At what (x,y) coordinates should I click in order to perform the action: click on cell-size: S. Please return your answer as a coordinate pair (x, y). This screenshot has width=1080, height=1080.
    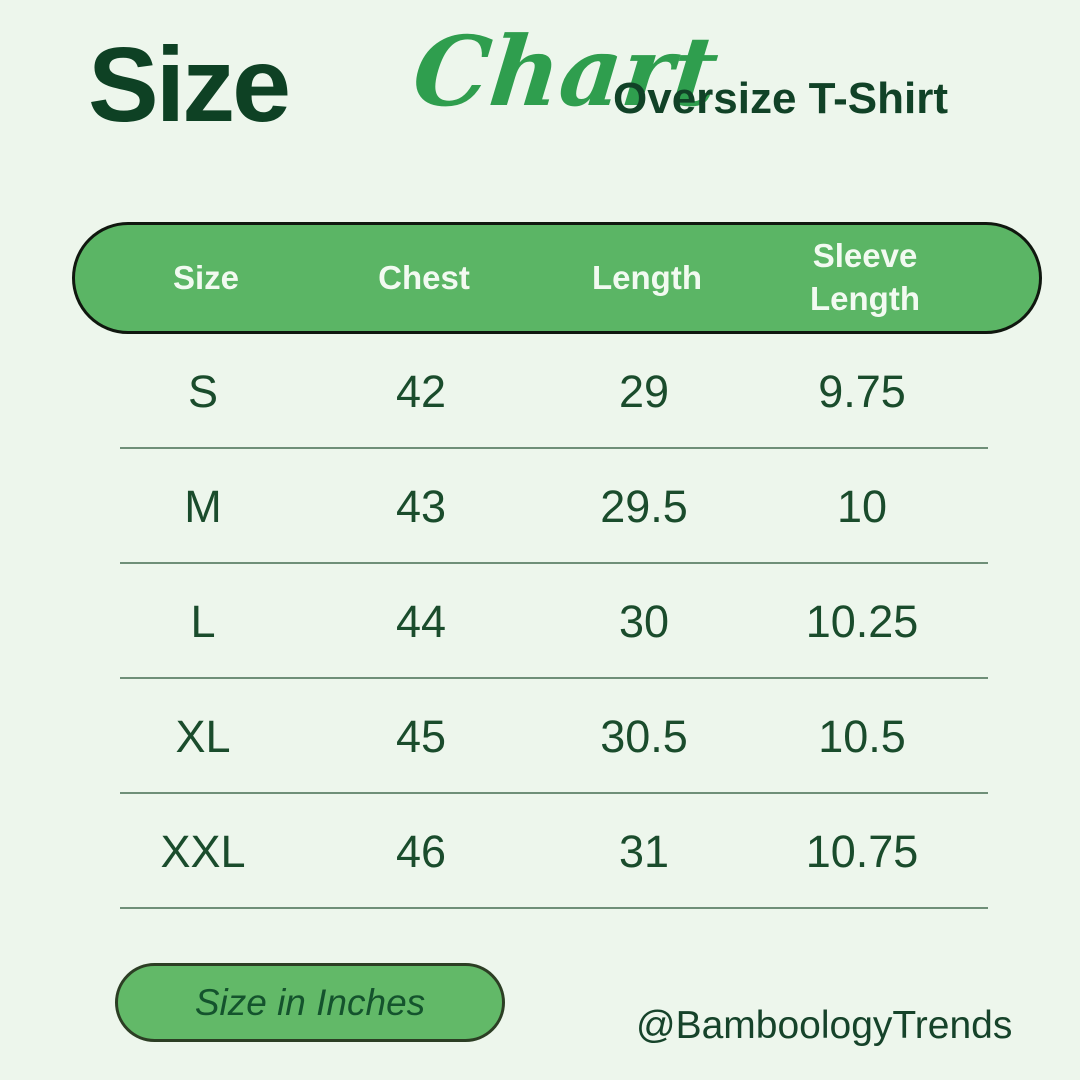
    Looking at the image, I should click on (202, 391).